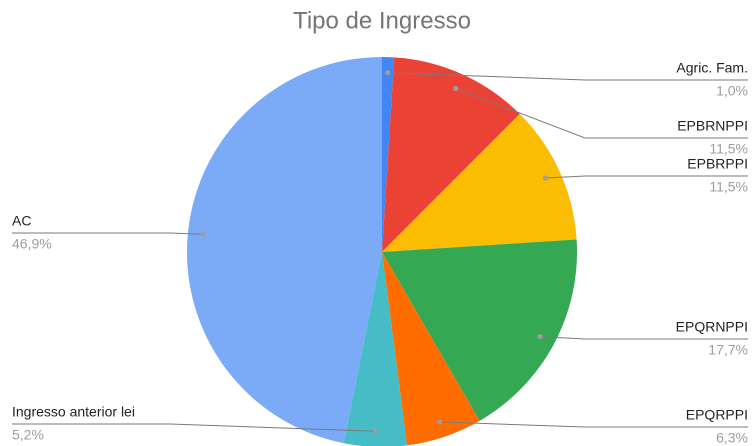 The height and width of the screenshot is (446, 752). What do you see at coordinates (712, 68) in the screenshot?
I see `slice-label: Agric. Fam.` at bounding box center [712, 68].